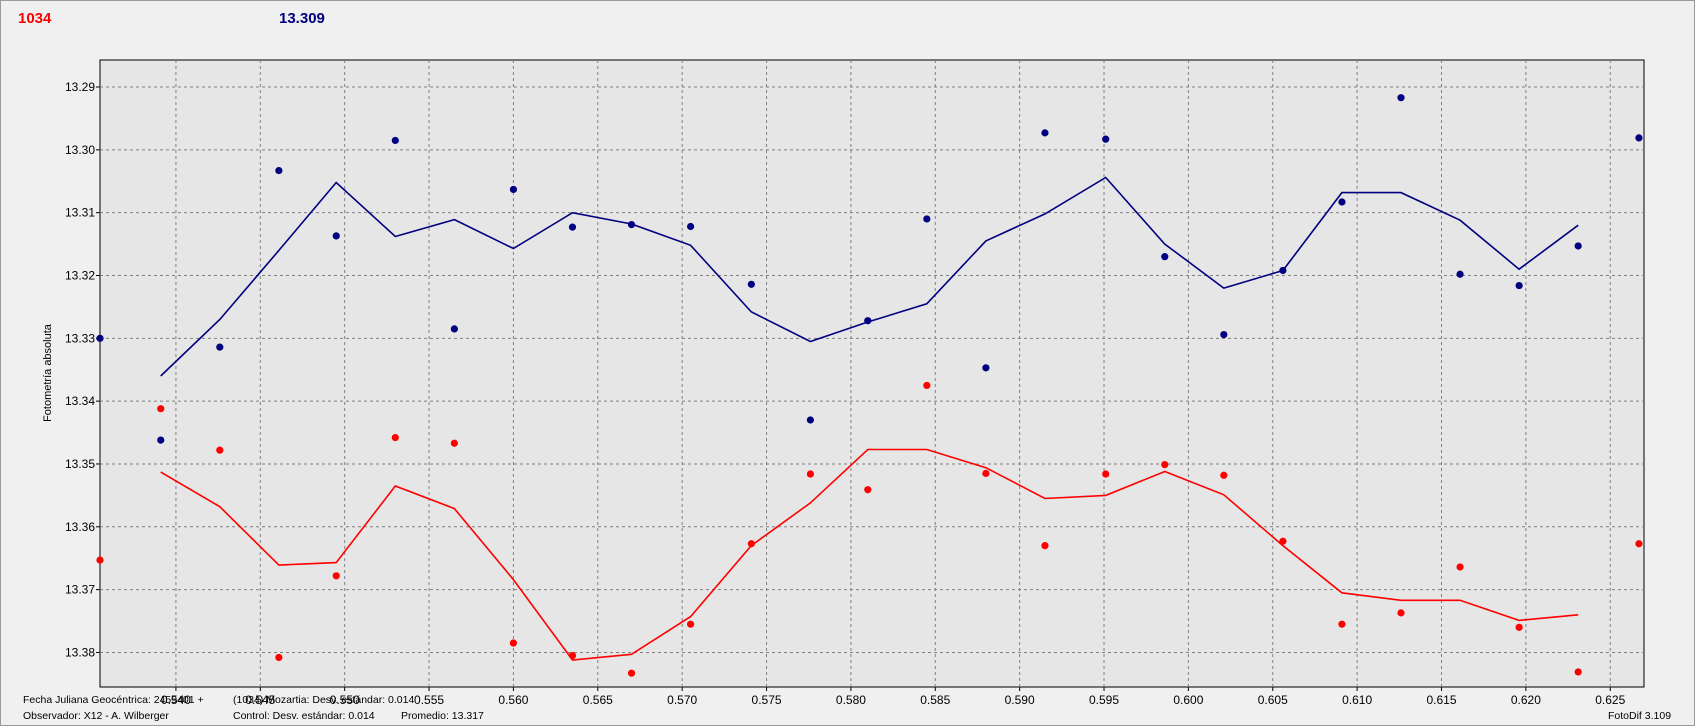 The width and height of the screenshot is (1695, 726). I want to click on x-tick-label: 0.620, so click(1526, 700).